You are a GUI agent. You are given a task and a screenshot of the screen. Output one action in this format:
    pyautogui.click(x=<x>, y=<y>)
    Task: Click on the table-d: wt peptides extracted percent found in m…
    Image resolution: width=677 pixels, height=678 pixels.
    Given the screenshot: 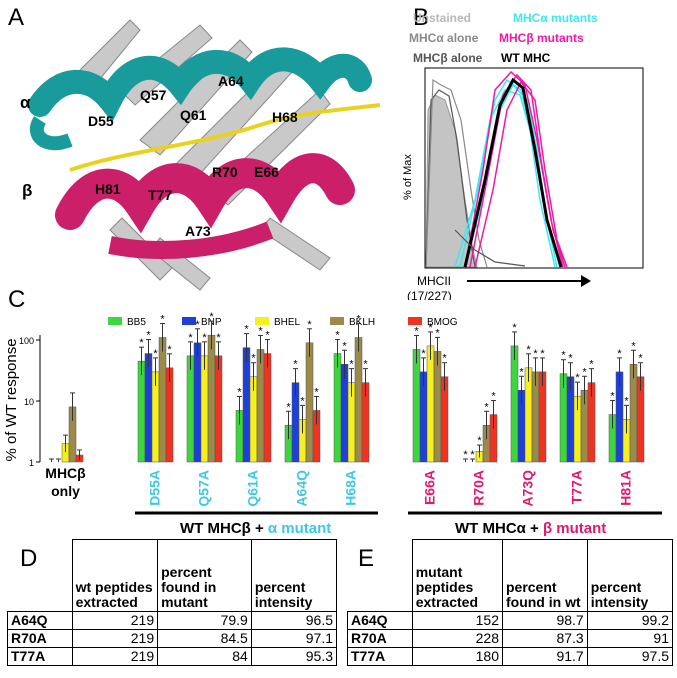 What is the action you would take?
    pyautogui.click(x=172, y=602)
    